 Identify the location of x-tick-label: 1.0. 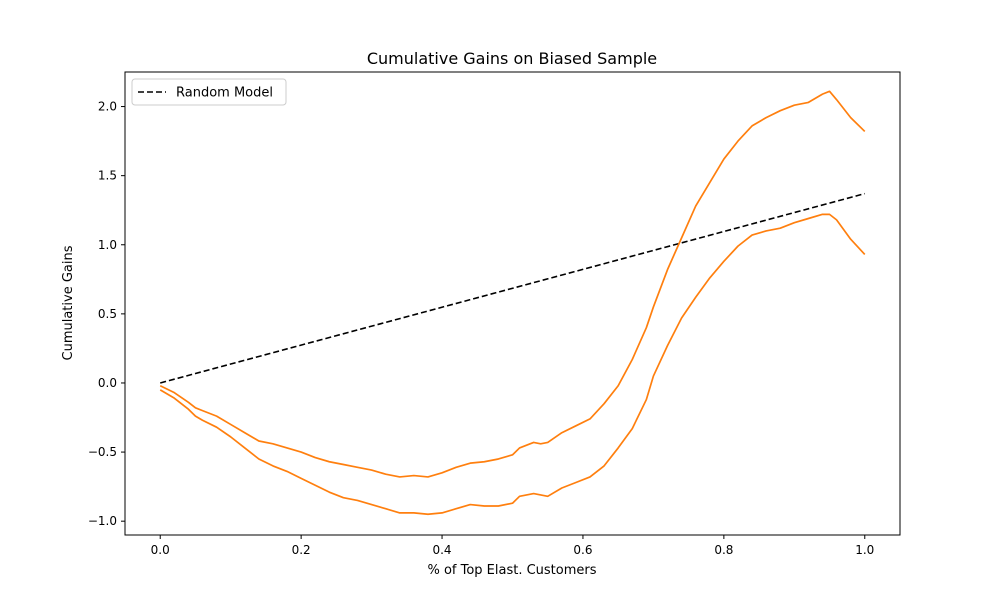
(864, 550).